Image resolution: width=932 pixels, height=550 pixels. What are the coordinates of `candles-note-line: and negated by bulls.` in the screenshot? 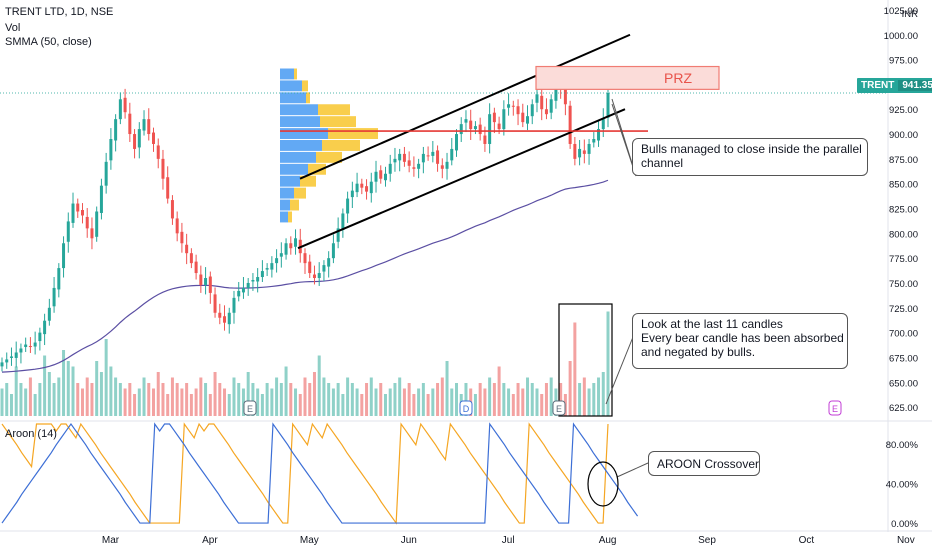 It's located at (698, 352).